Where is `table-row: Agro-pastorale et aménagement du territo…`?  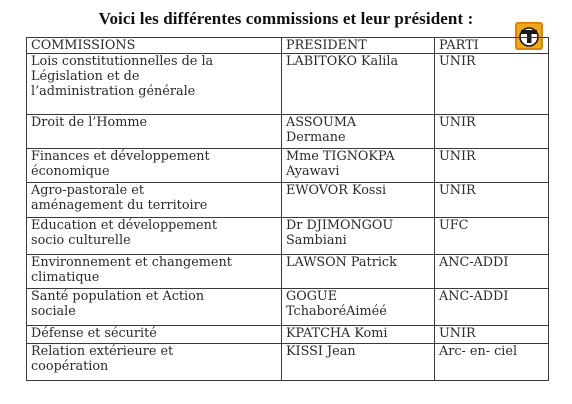 table-row: Agro-pastorale et aménagement du territo… is located at coordinates (287, 200).